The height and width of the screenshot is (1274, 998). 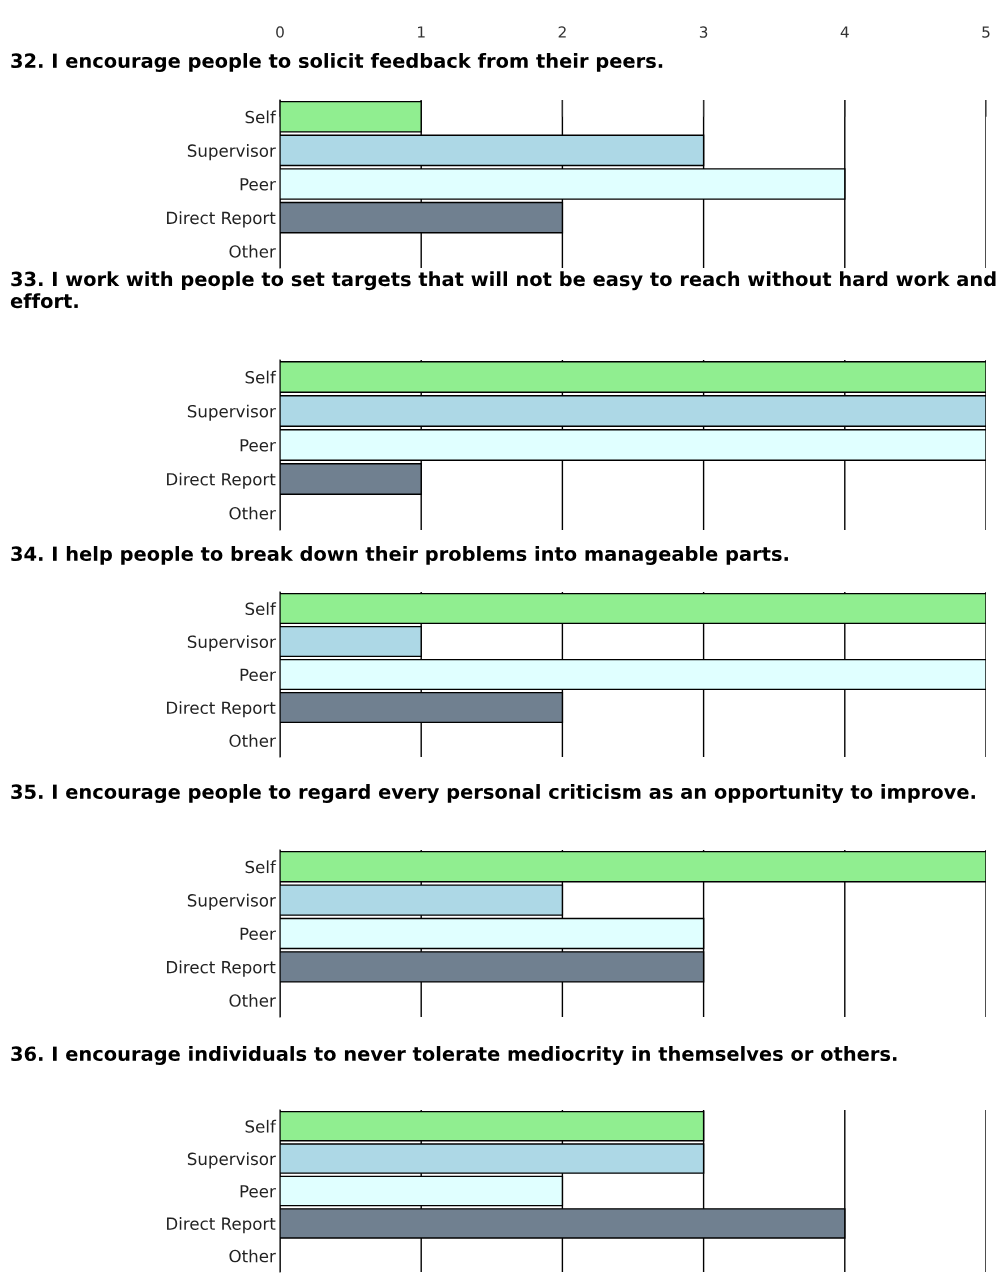 I want to click on chart-title: 36. I encourage individuals to never tolerate mediocrity in themselves or others., so click(x=454, y=1055).